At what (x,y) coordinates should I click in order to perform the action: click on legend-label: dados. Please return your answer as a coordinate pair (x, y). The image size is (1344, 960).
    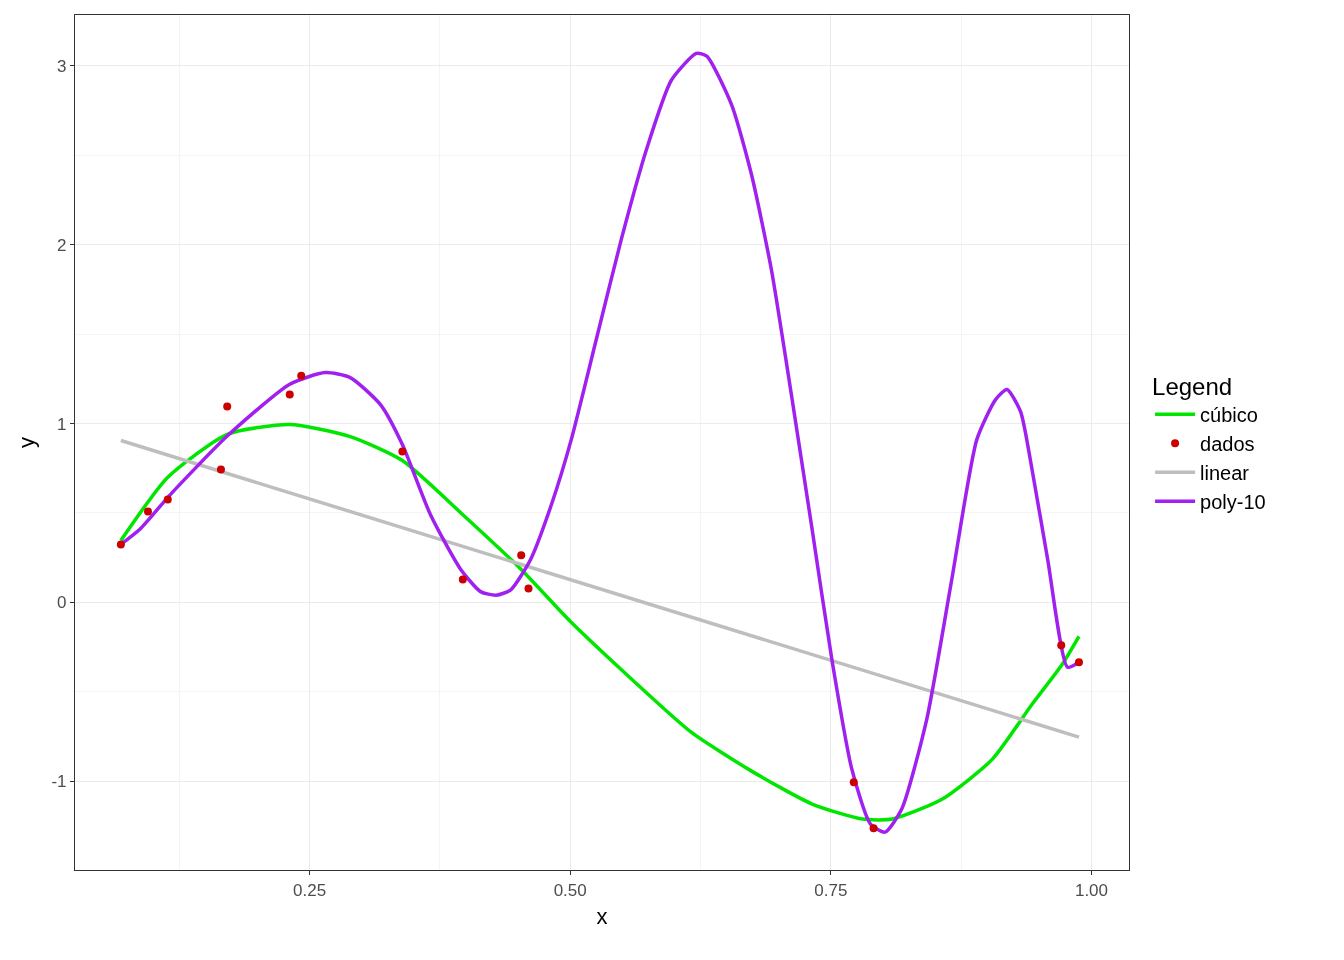
    Looking at the image, I should click on (1227, 444).